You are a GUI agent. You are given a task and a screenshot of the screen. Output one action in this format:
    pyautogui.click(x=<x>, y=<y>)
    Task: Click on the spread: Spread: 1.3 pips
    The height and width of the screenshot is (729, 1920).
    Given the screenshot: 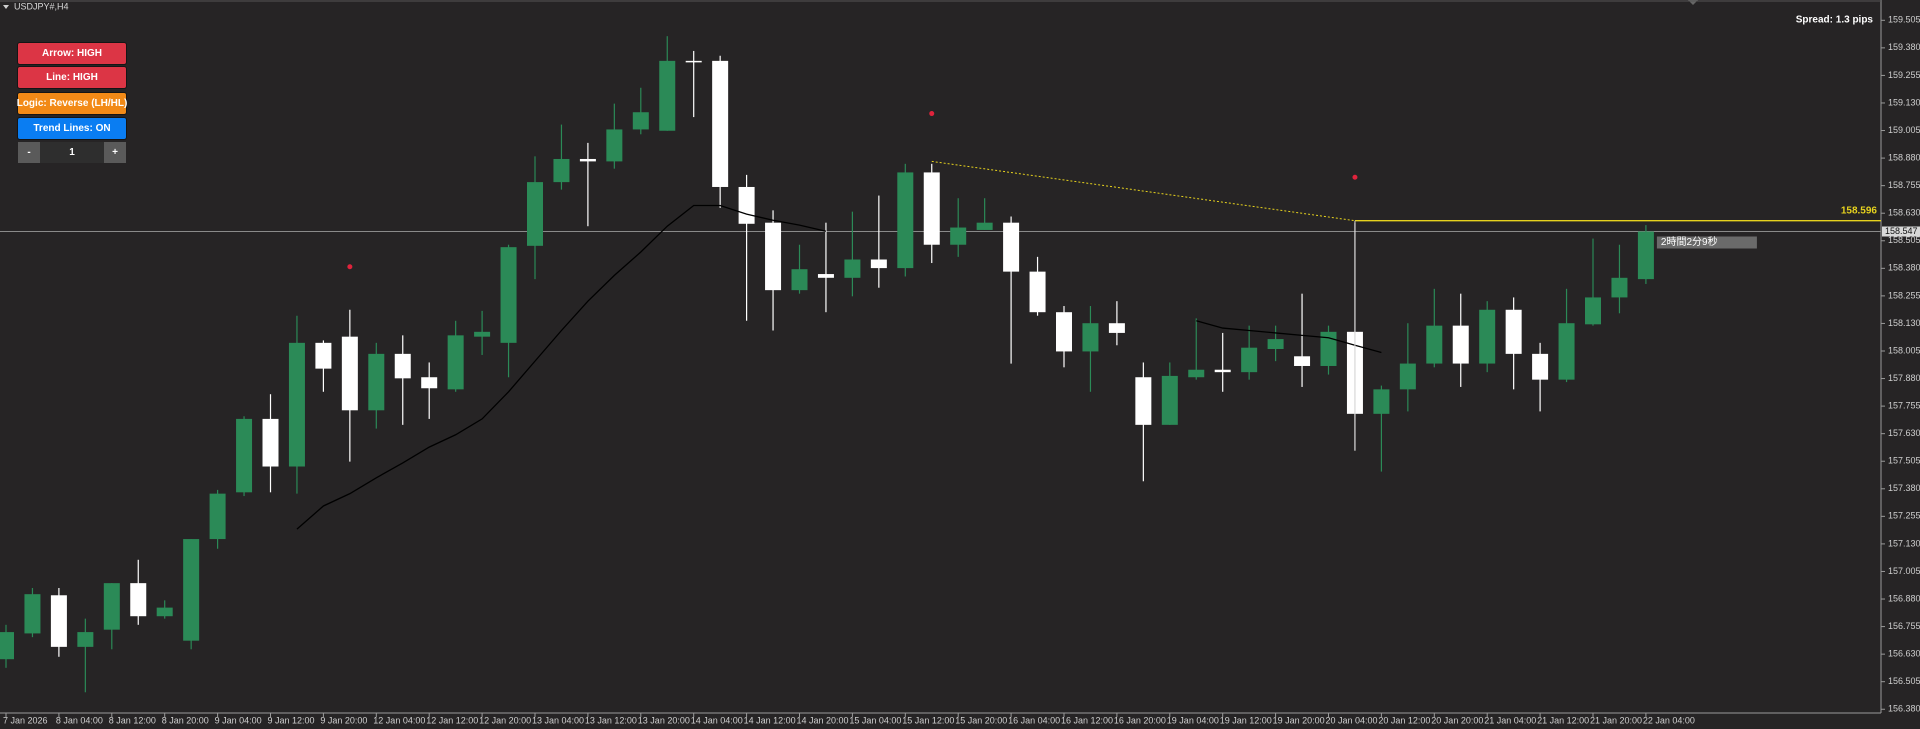 What is the action you would take?
    pyautogui.click(x=1835, y=20)
    